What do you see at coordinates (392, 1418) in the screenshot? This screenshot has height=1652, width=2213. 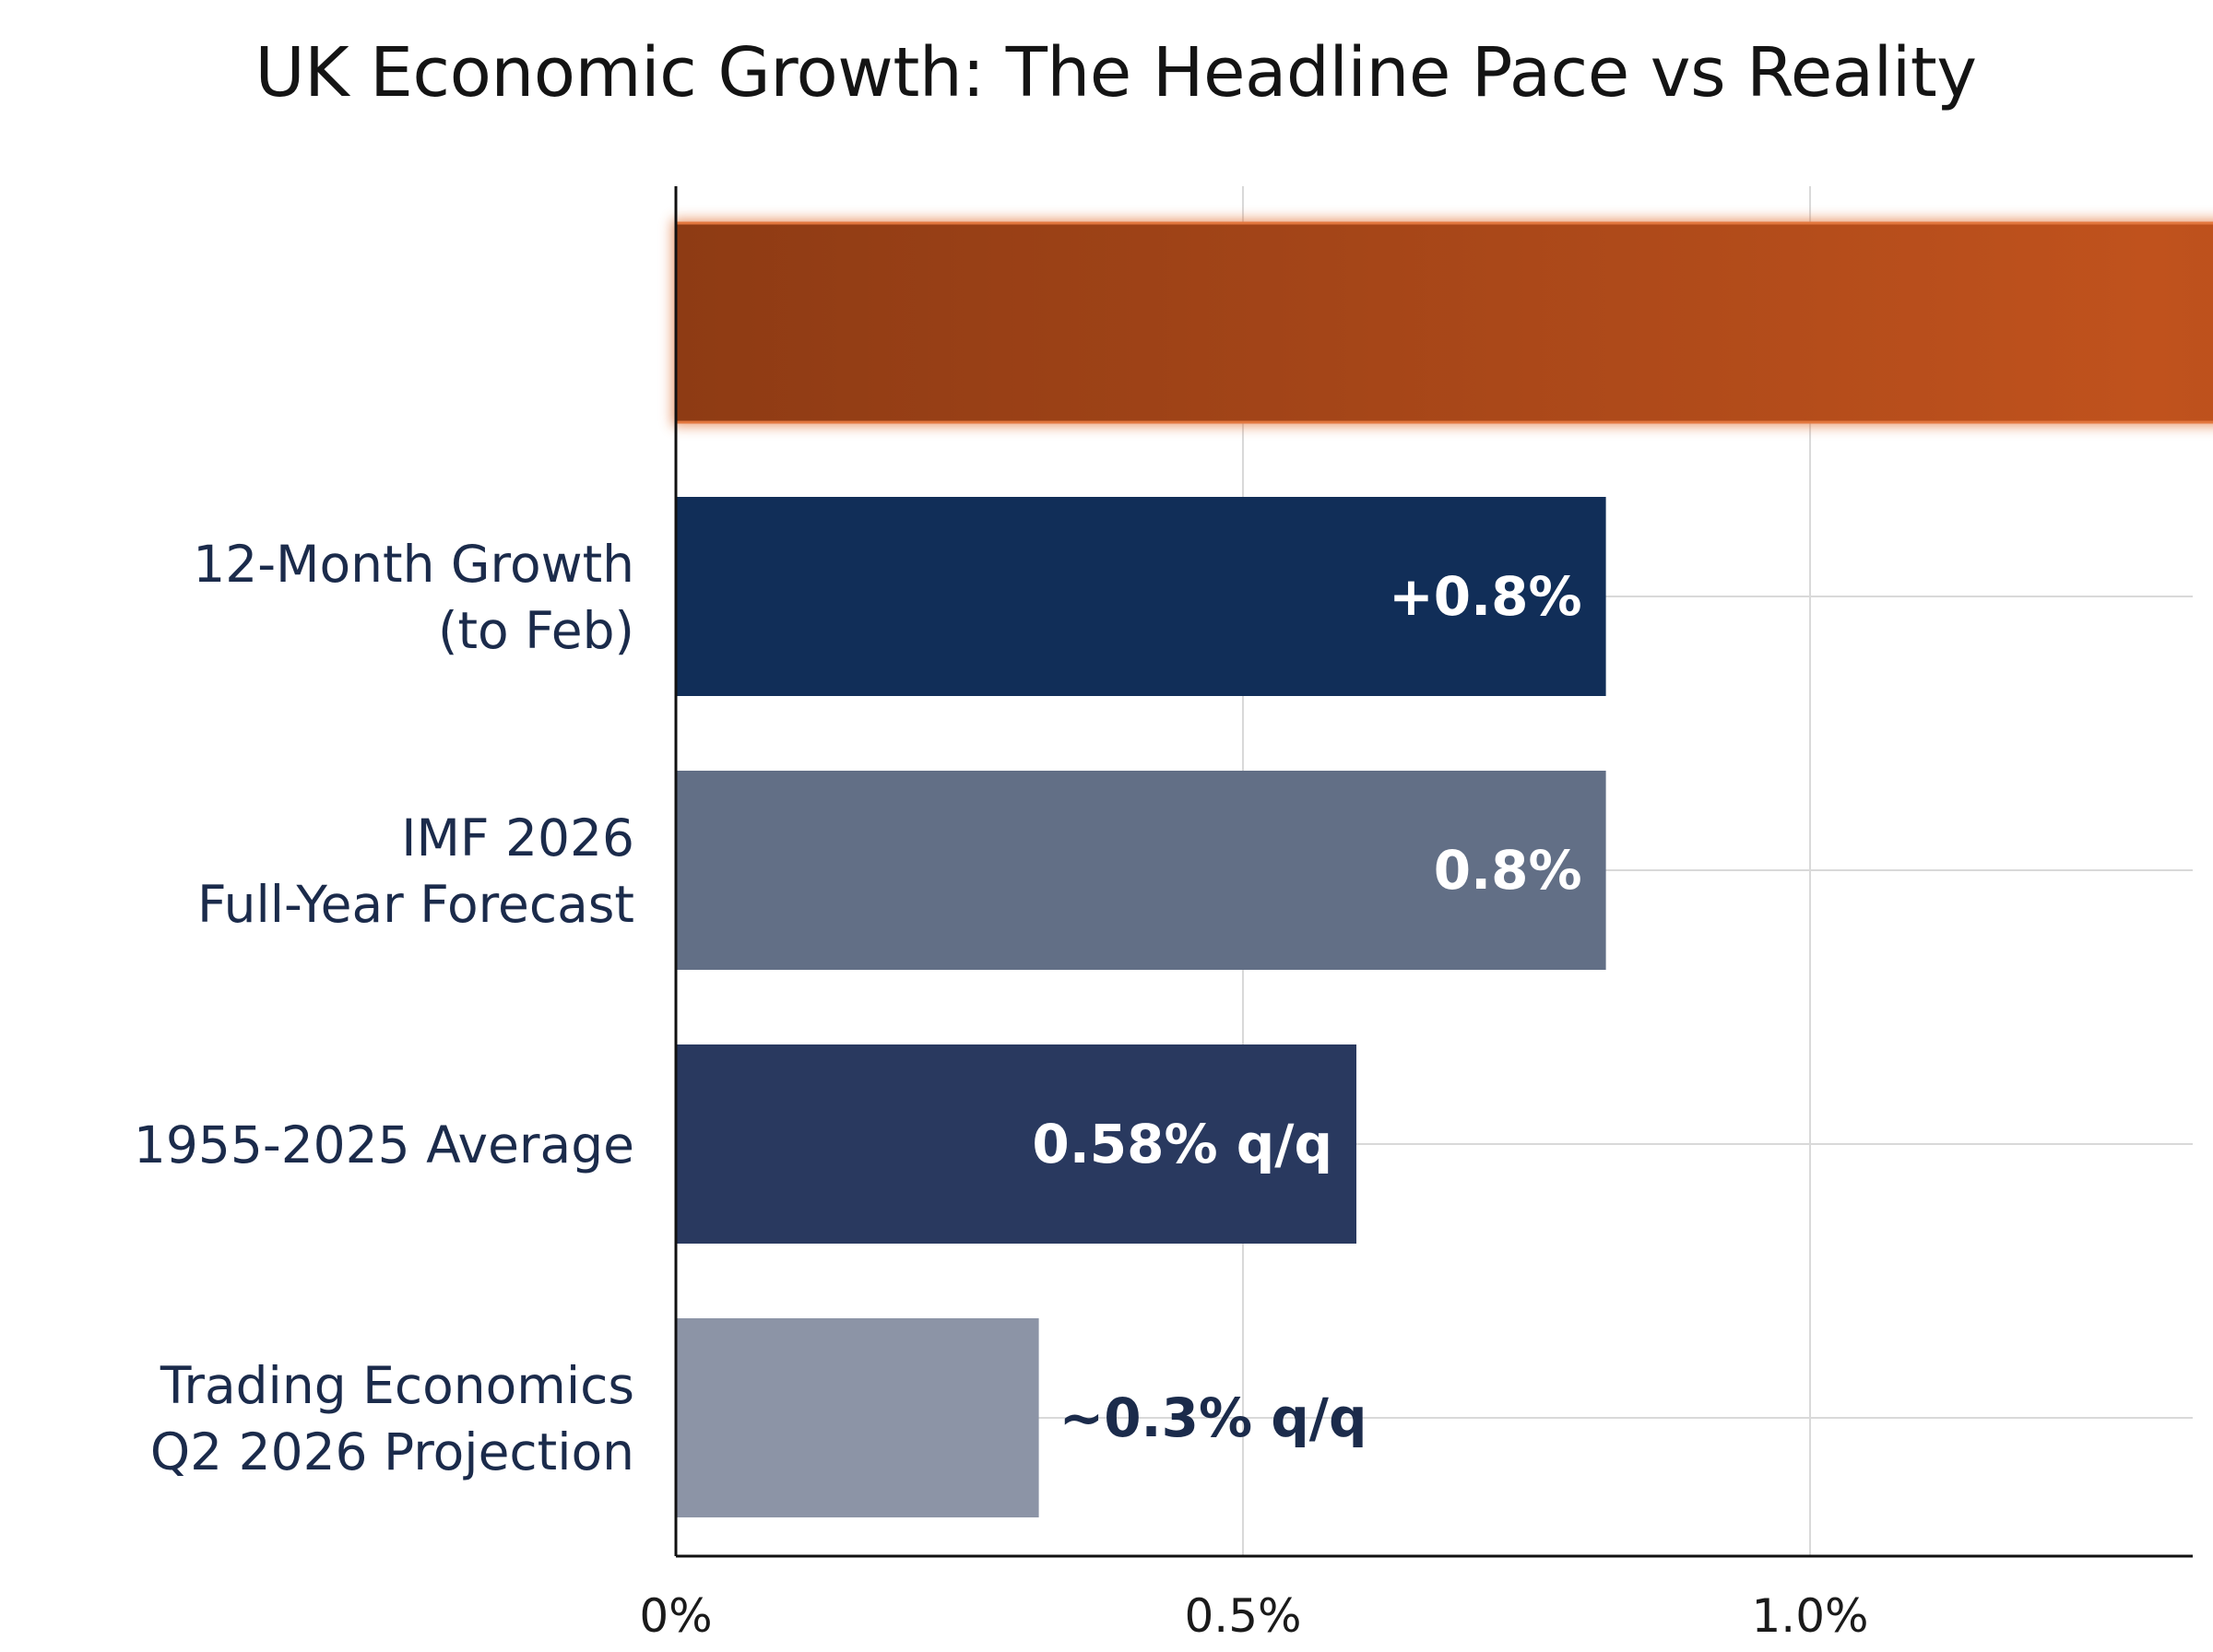 I see `category-label: Trading Economics Q2 2026 Projection` at bounding box center [392, 1418].